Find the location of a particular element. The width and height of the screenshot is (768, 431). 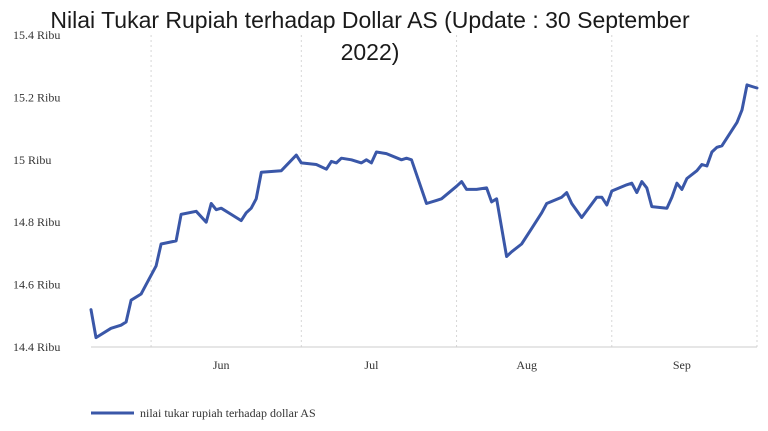

legend: nilai tukar rupiah terhadap dollar AS is located at coordinates (203, 413).